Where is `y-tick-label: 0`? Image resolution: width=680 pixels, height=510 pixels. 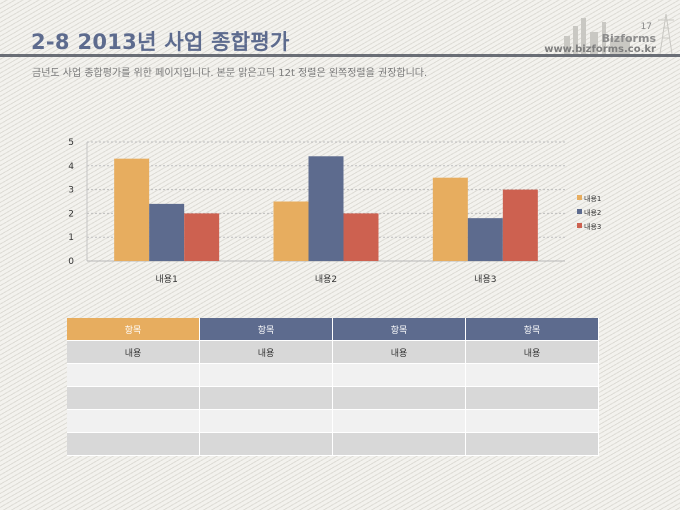 y-tick-label: 0 is located at coordinates (71, 262).